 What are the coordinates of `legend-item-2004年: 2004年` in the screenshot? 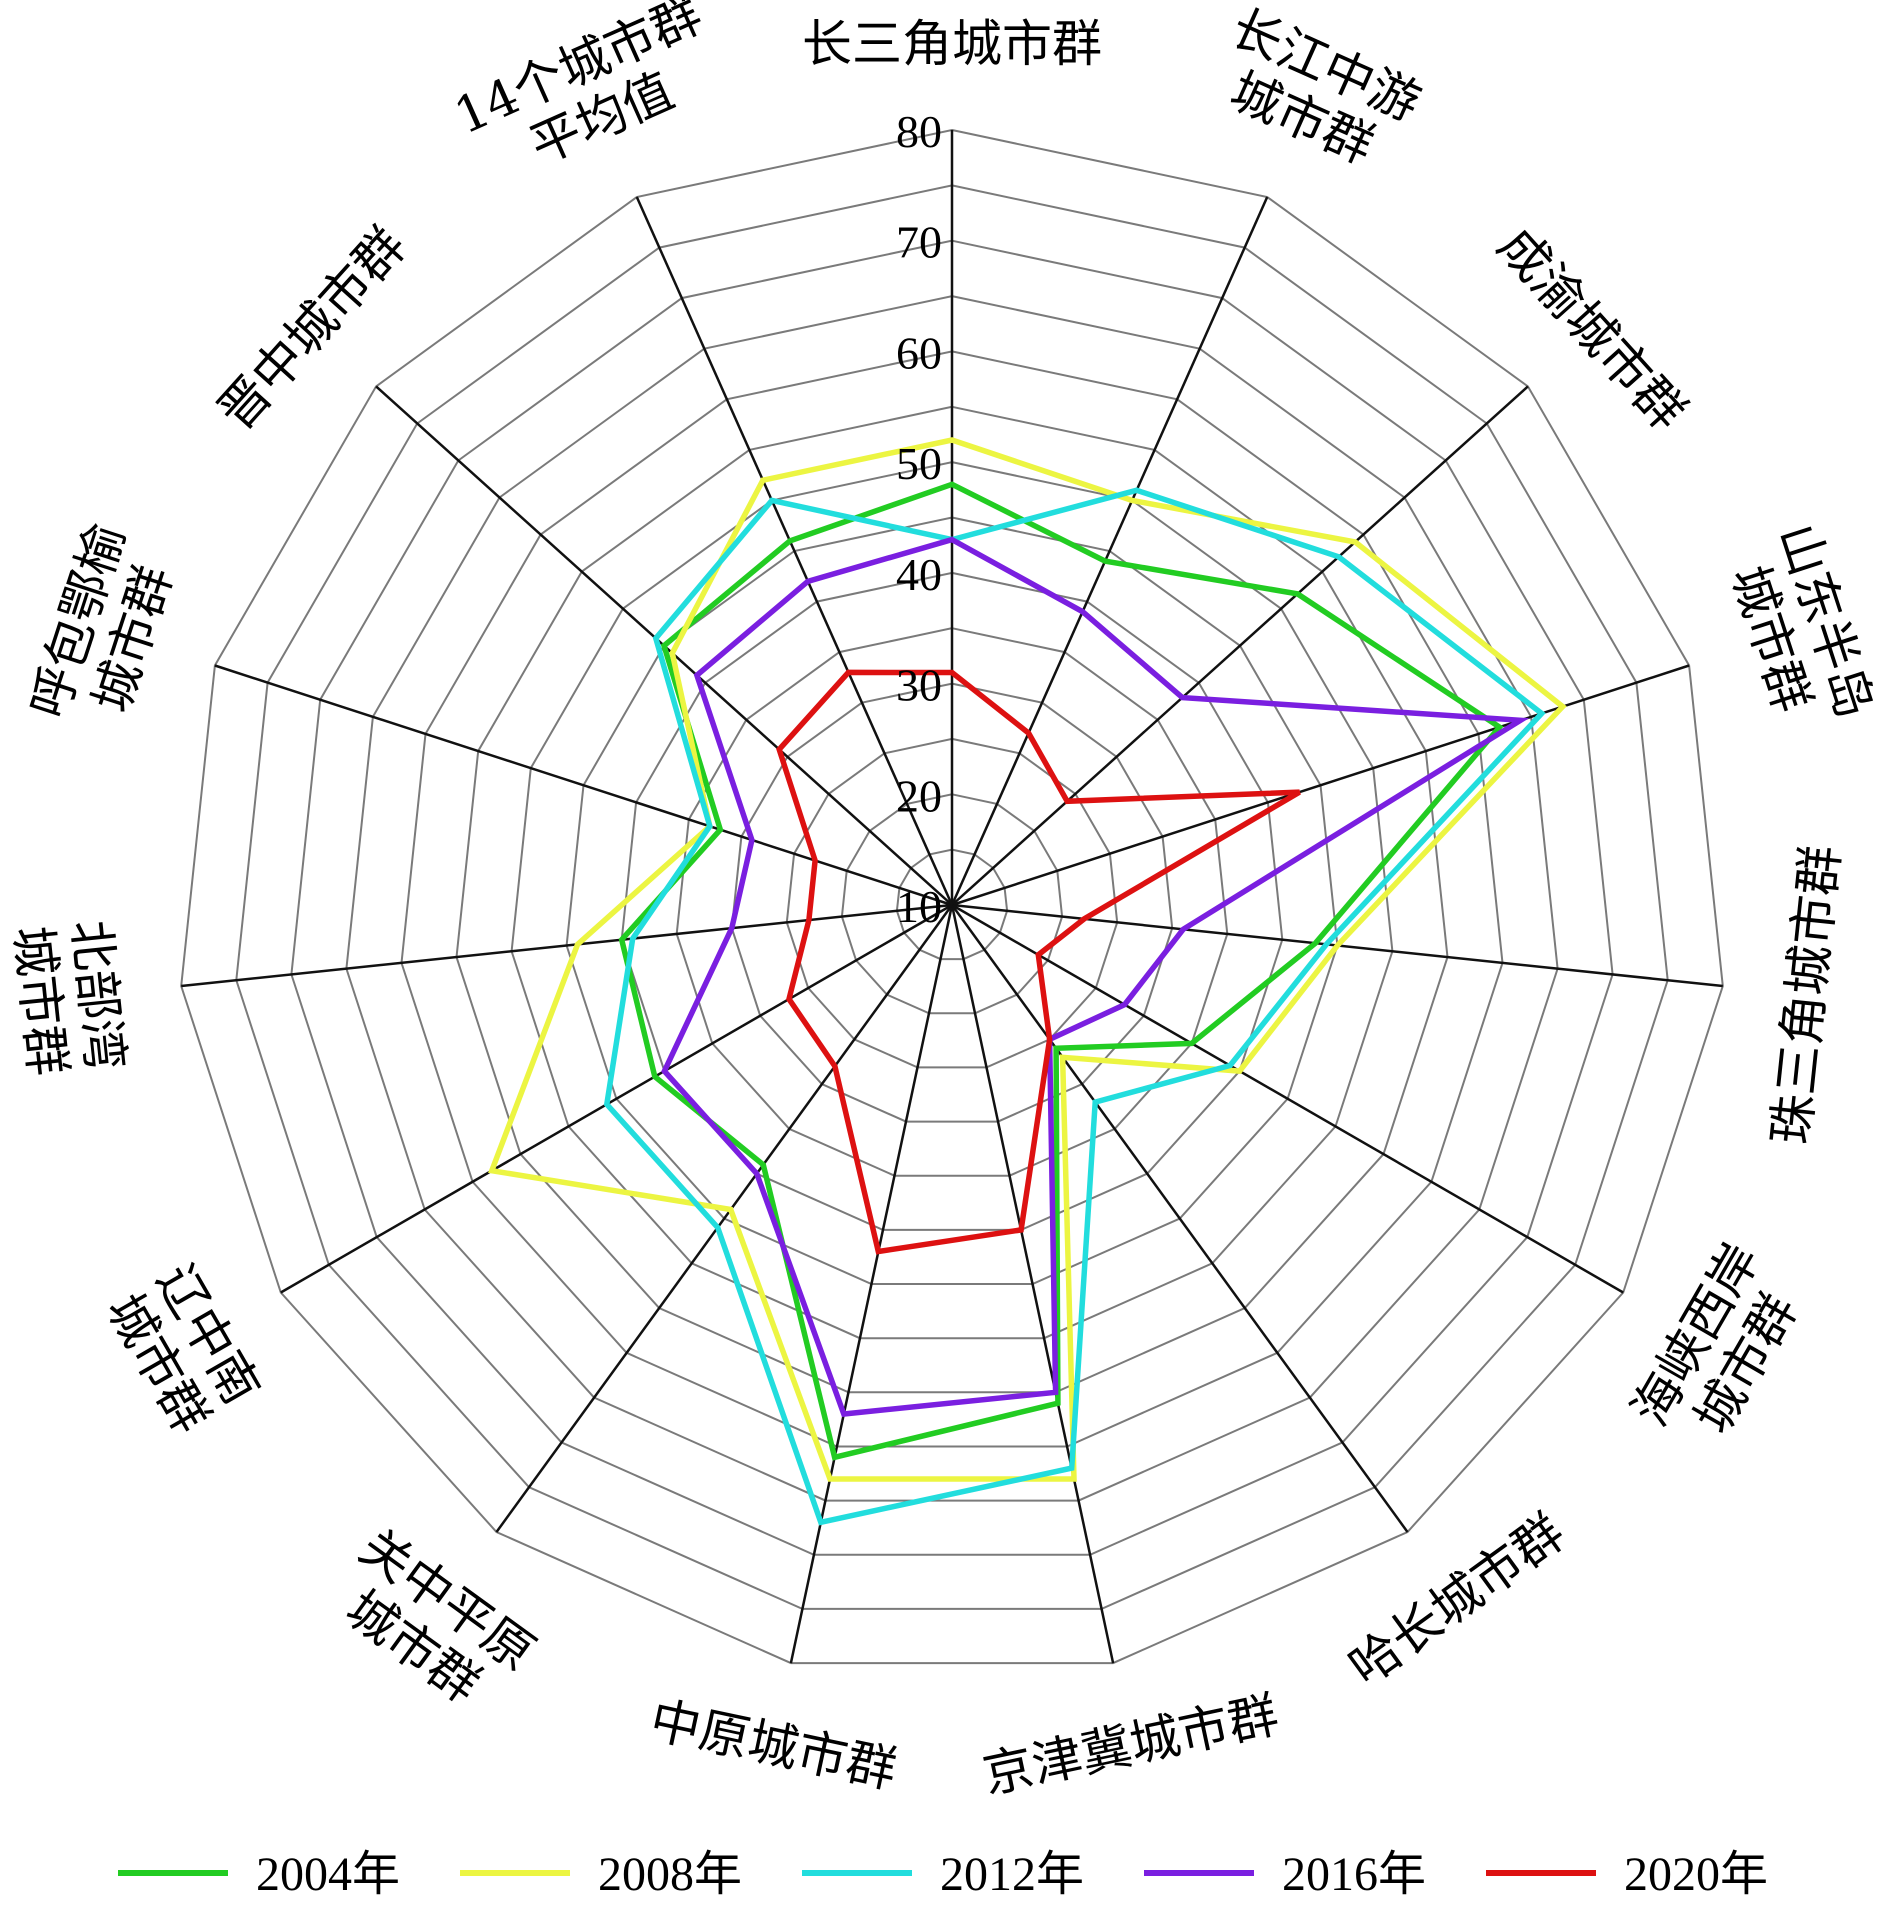 It's located at (259, 1874).